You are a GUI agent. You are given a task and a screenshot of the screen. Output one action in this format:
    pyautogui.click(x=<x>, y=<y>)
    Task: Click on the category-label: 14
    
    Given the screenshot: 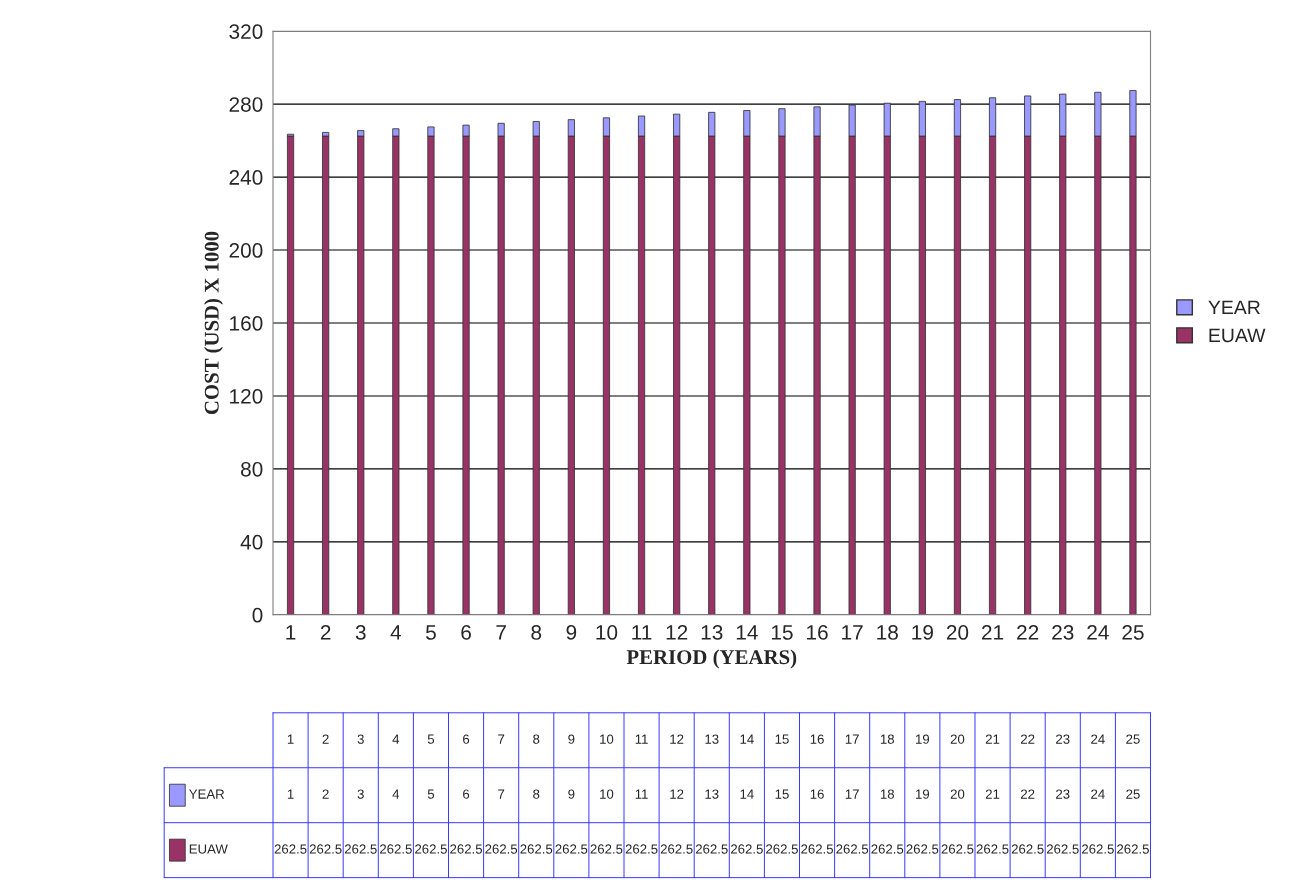 What is the action you would take?
    pyautogui.click(x=747, y=794)
    